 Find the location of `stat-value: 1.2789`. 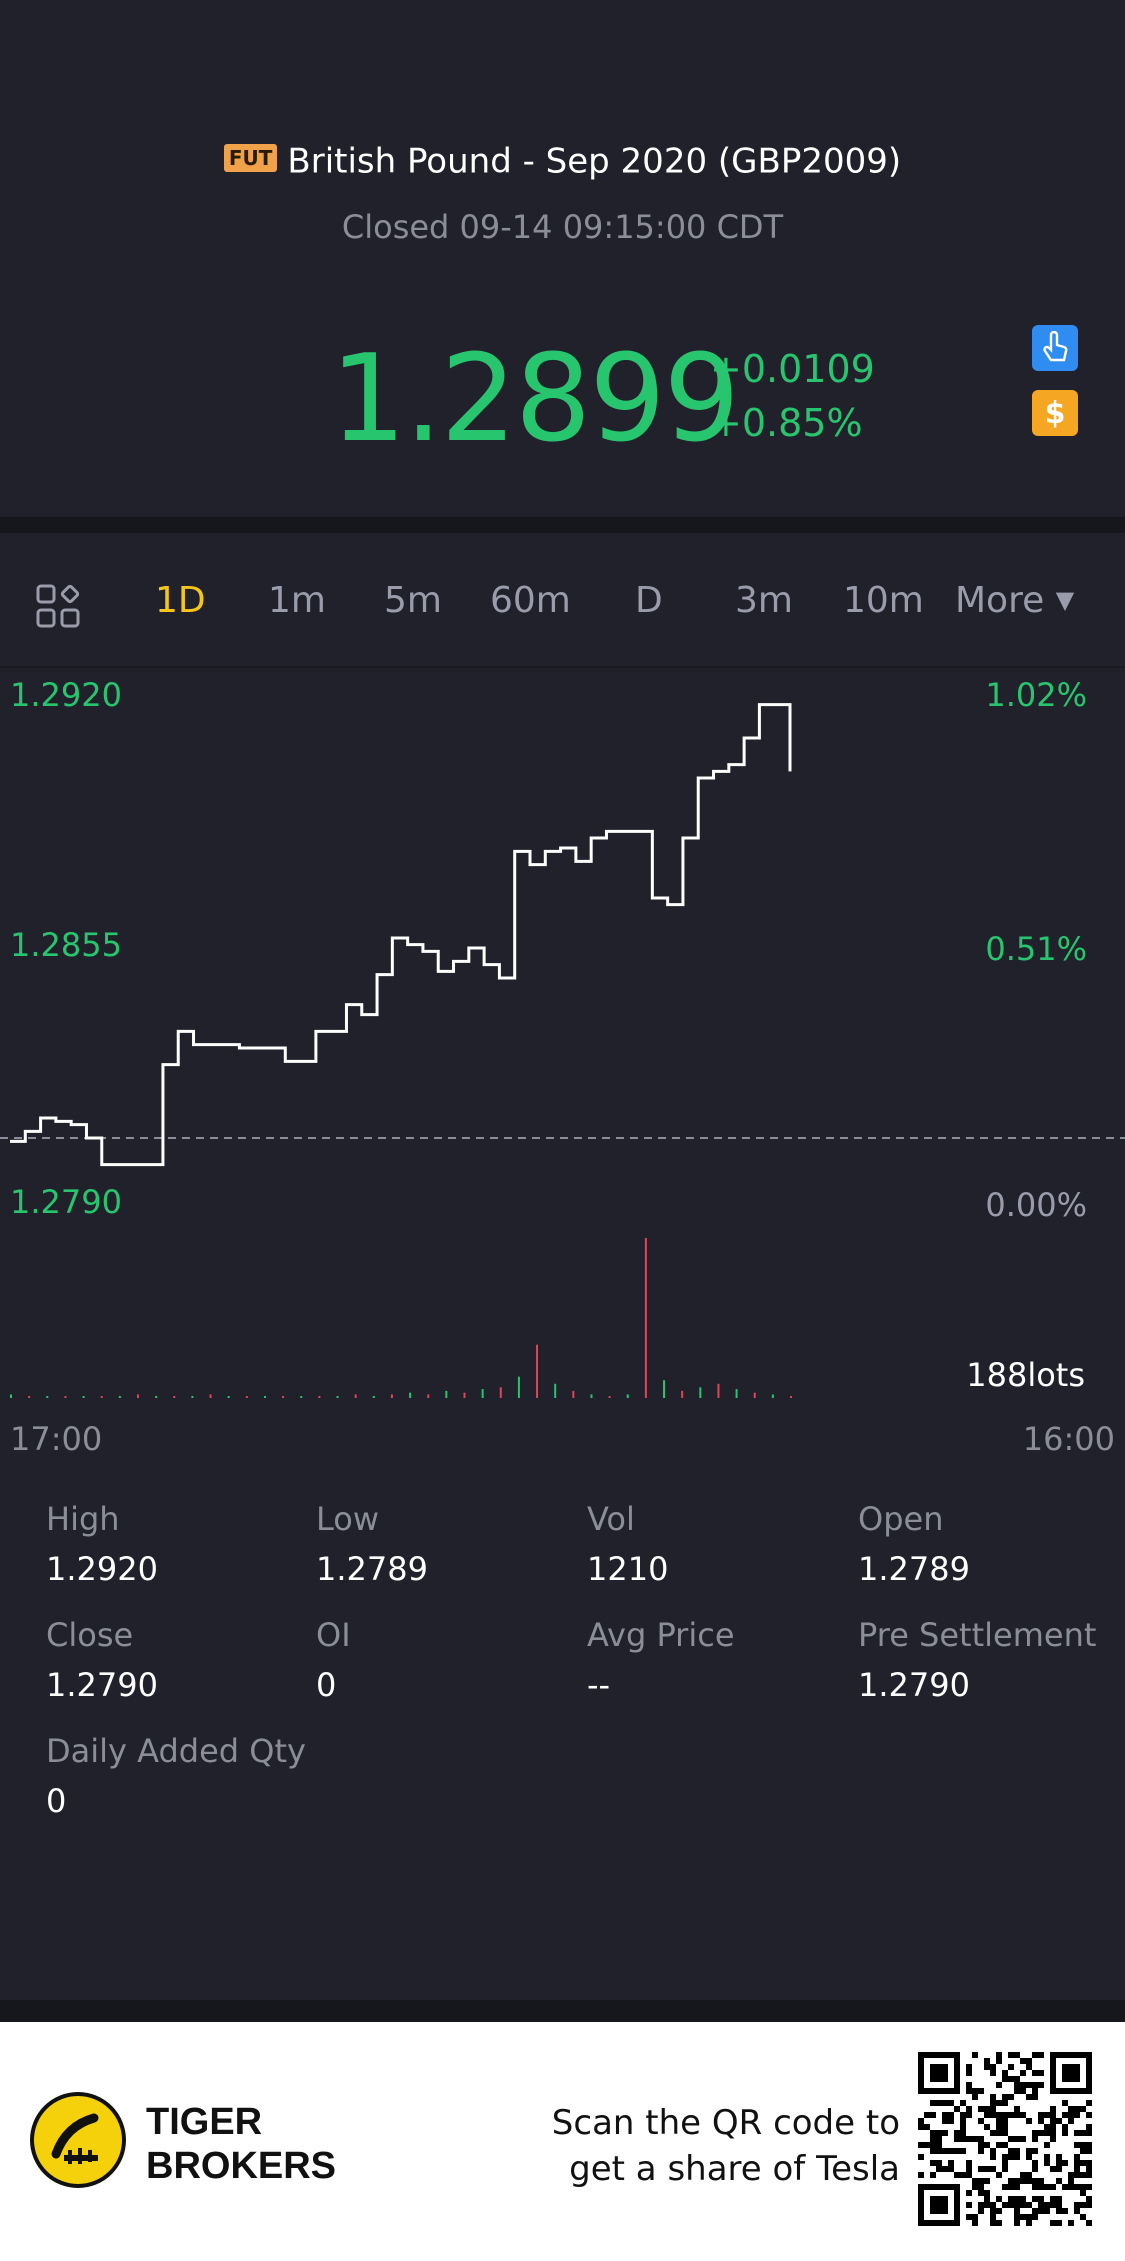

stat-value: 1.2789 is located at coordinates (914, 1569).